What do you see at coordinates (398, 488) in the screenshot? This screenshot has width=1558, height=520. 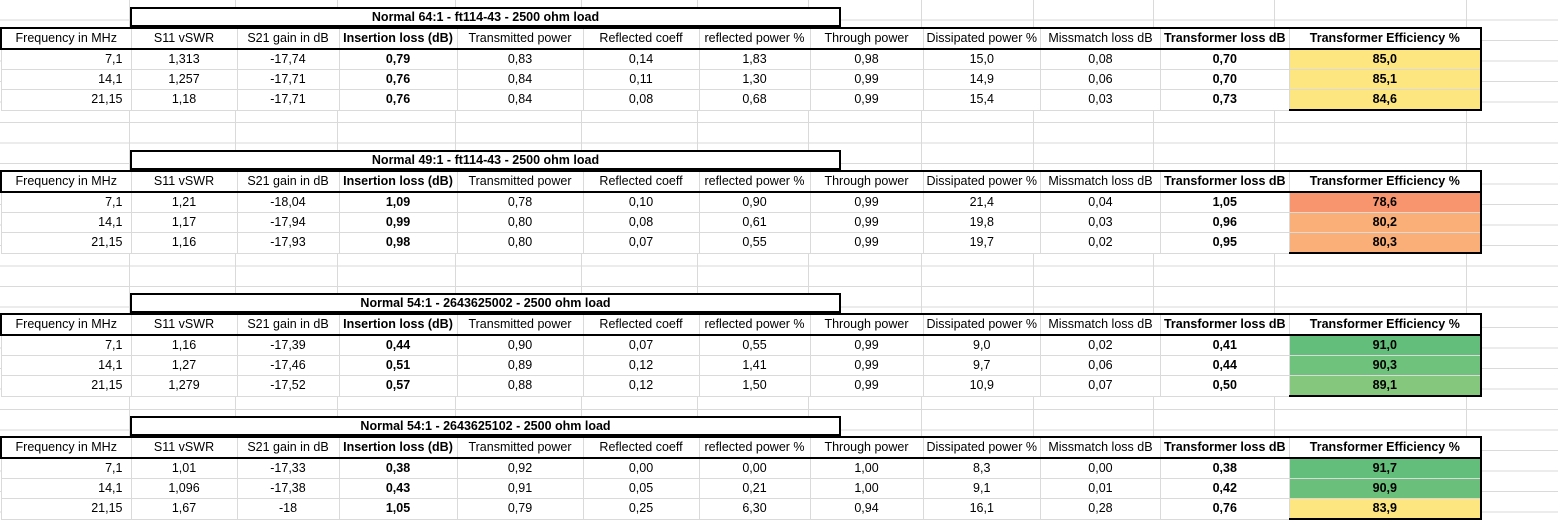 I see `table-cell: 0,43` at bounding box center [398, 488].